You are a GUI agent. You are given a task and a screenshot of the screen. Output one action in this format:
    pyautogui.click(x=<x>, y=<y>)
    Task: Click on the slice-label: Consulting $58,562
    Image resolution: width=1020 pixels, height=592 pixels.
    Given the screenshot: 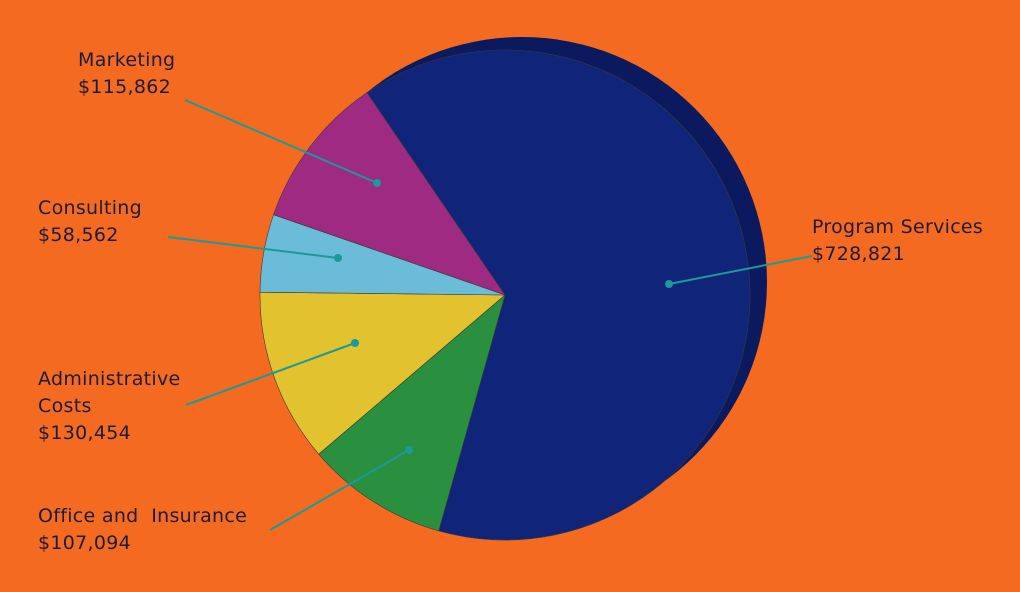 What is the action you would take?
    pyautogui.click(x=118, y=222)
    